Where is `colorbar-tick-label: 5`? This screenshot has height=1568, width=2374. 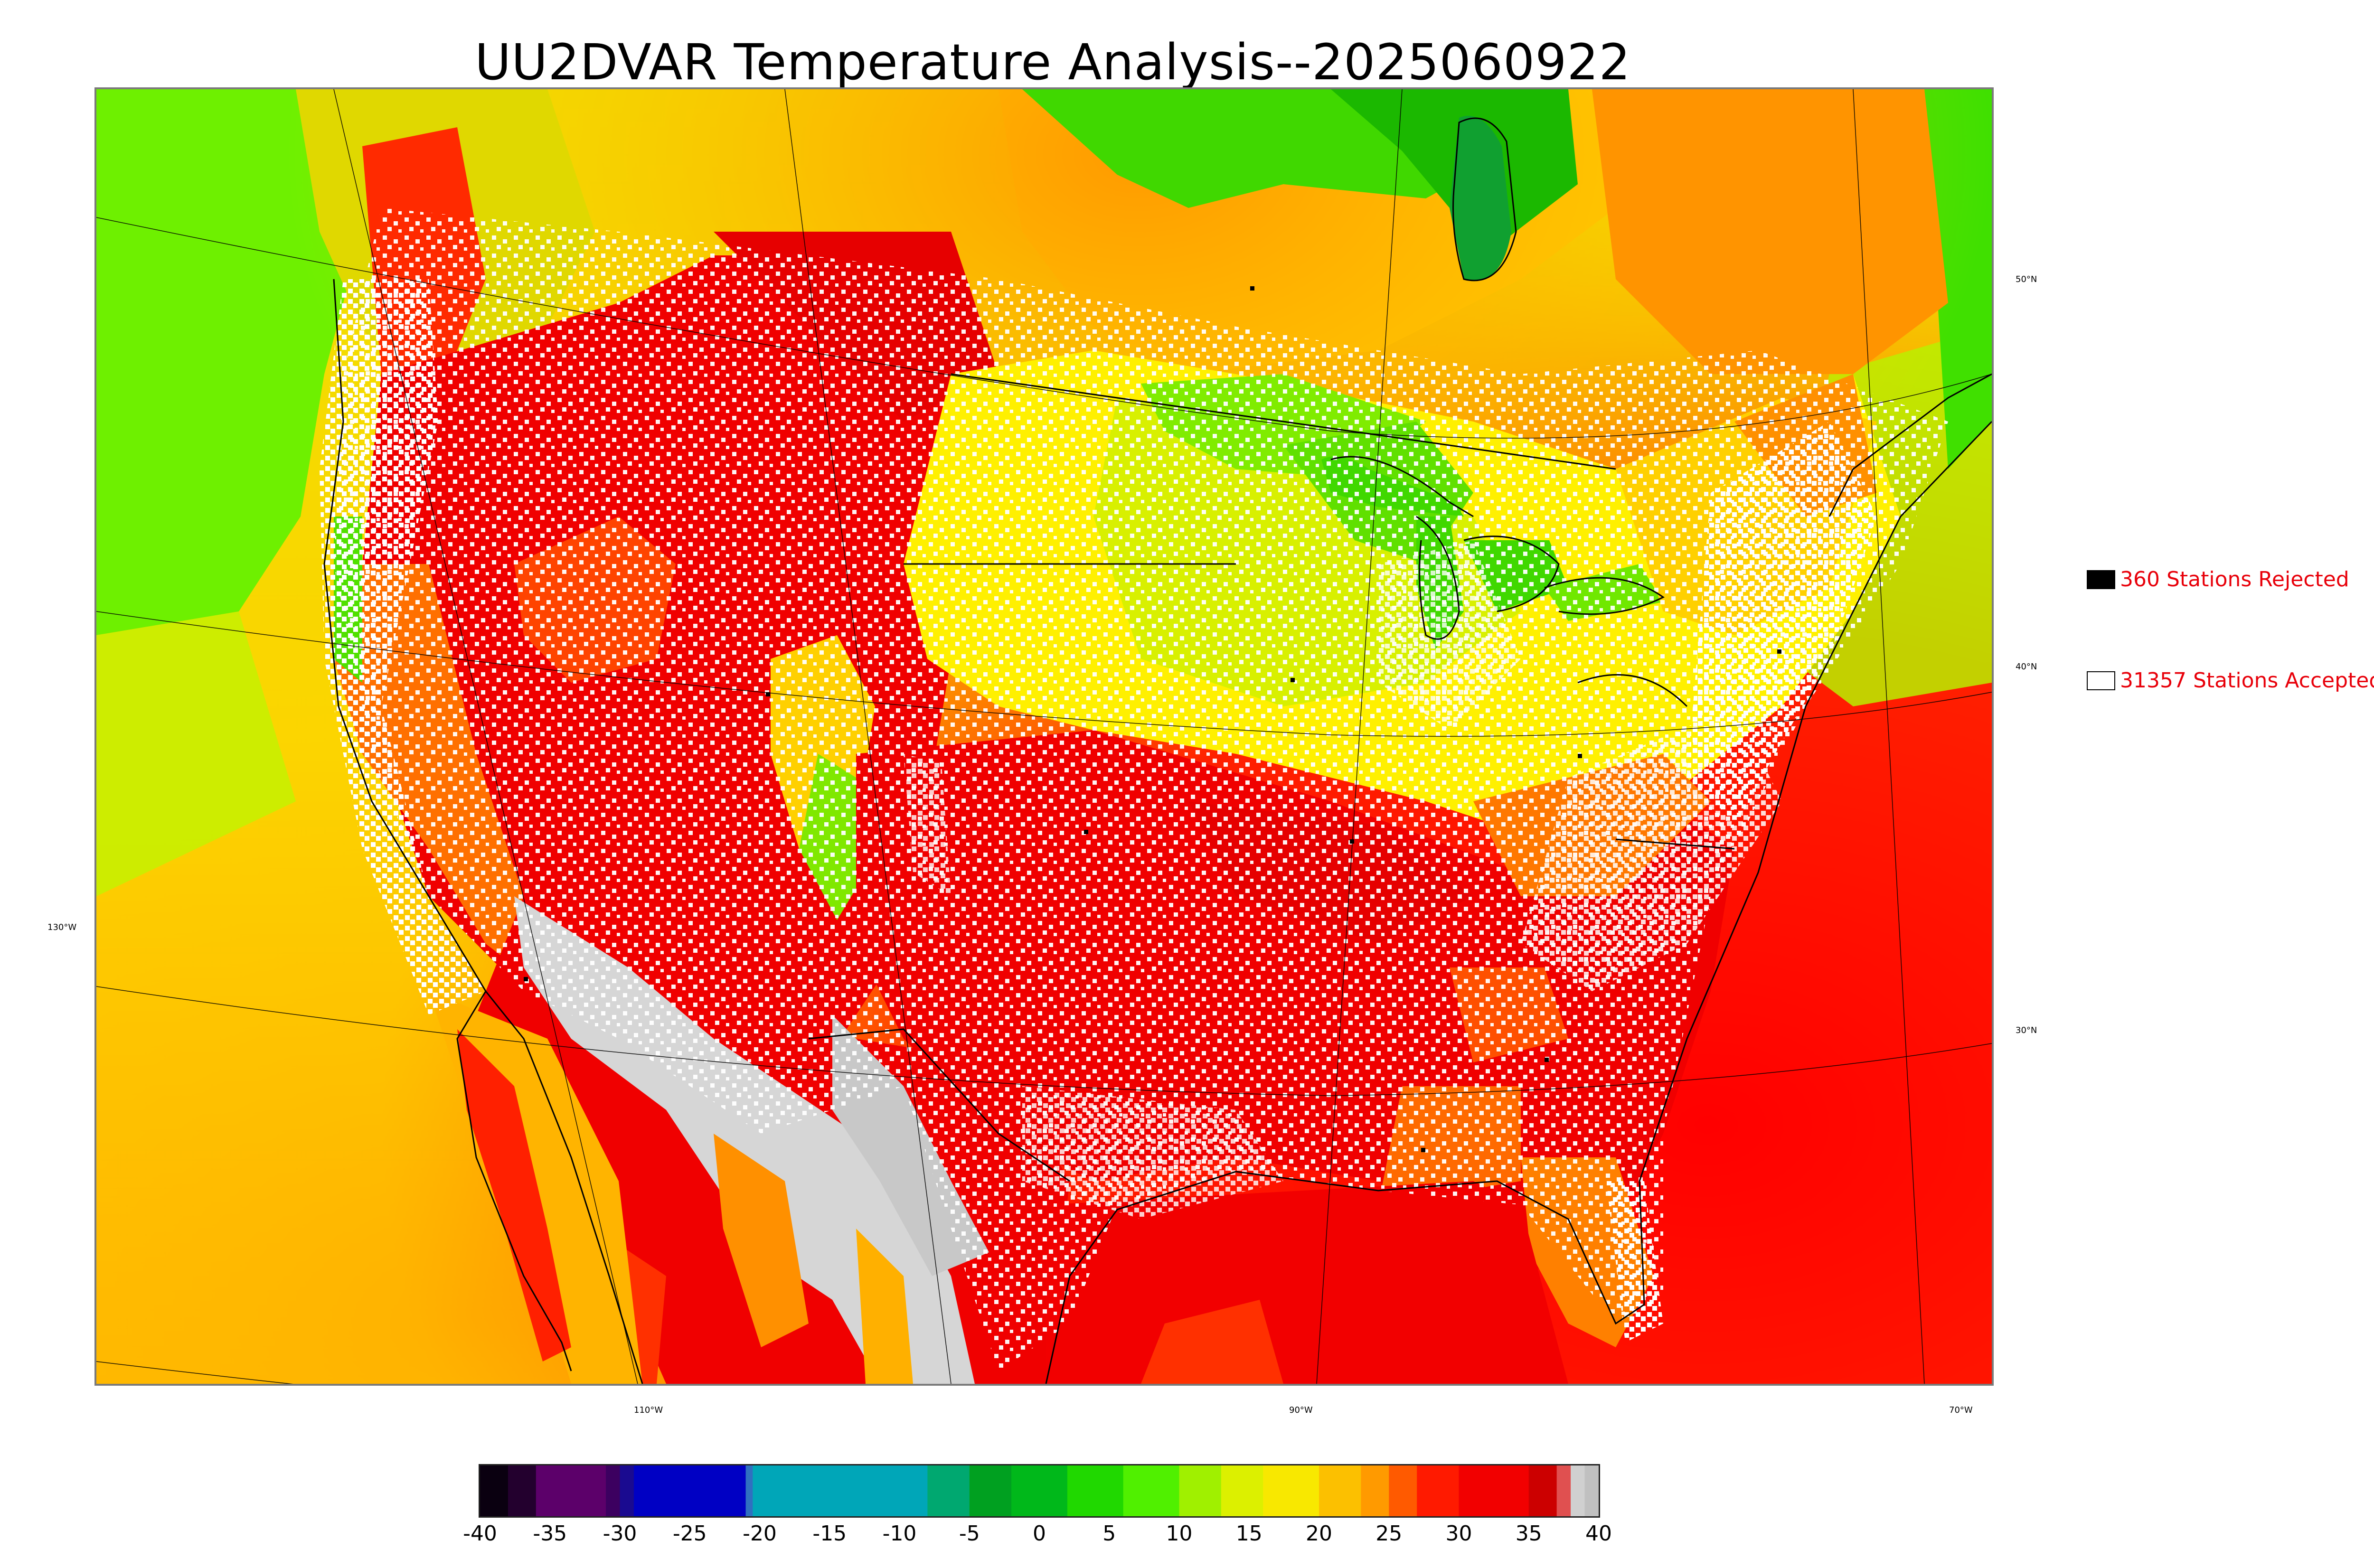 colorbar-tick-label: 5 is located at coordinates (1109, 1534).